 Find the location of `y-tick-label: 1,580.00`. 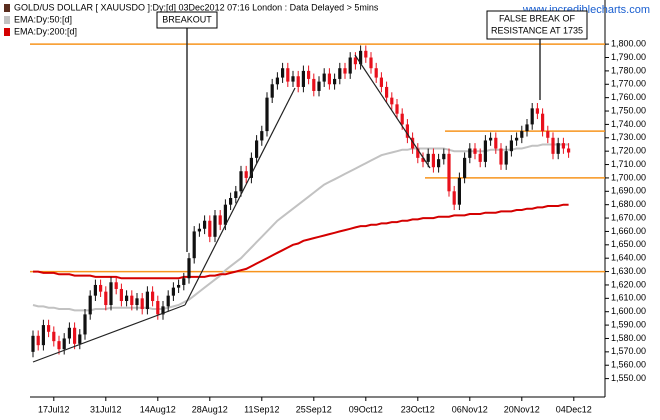

y-tick-label: 1,580.00 is located at coordinates (628, 338).